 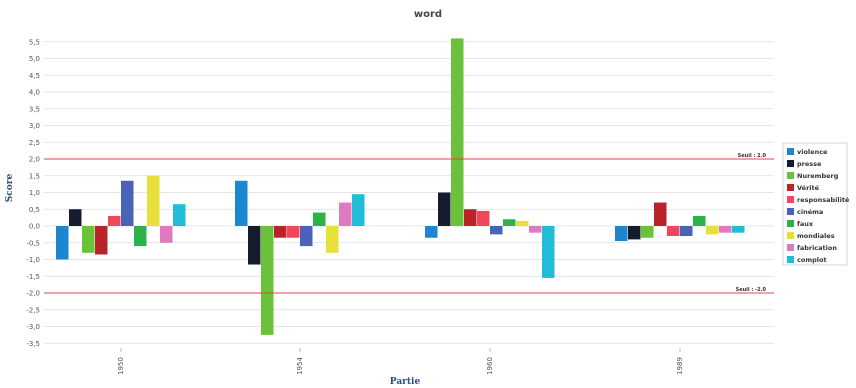 What do you see at coordinates (790, 163) in the screenshot?
I see `legend-swatch-presse` at bounding box center [790, 163].